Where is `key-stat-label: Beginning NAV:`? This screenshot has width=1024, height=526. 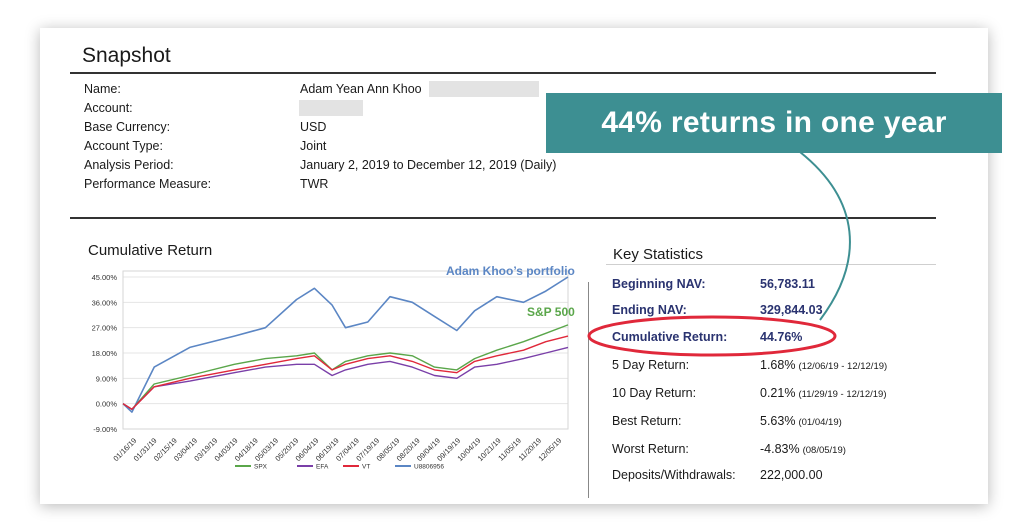
key-stat-label: Beginning NAV: is located at coordinates (659, 284).